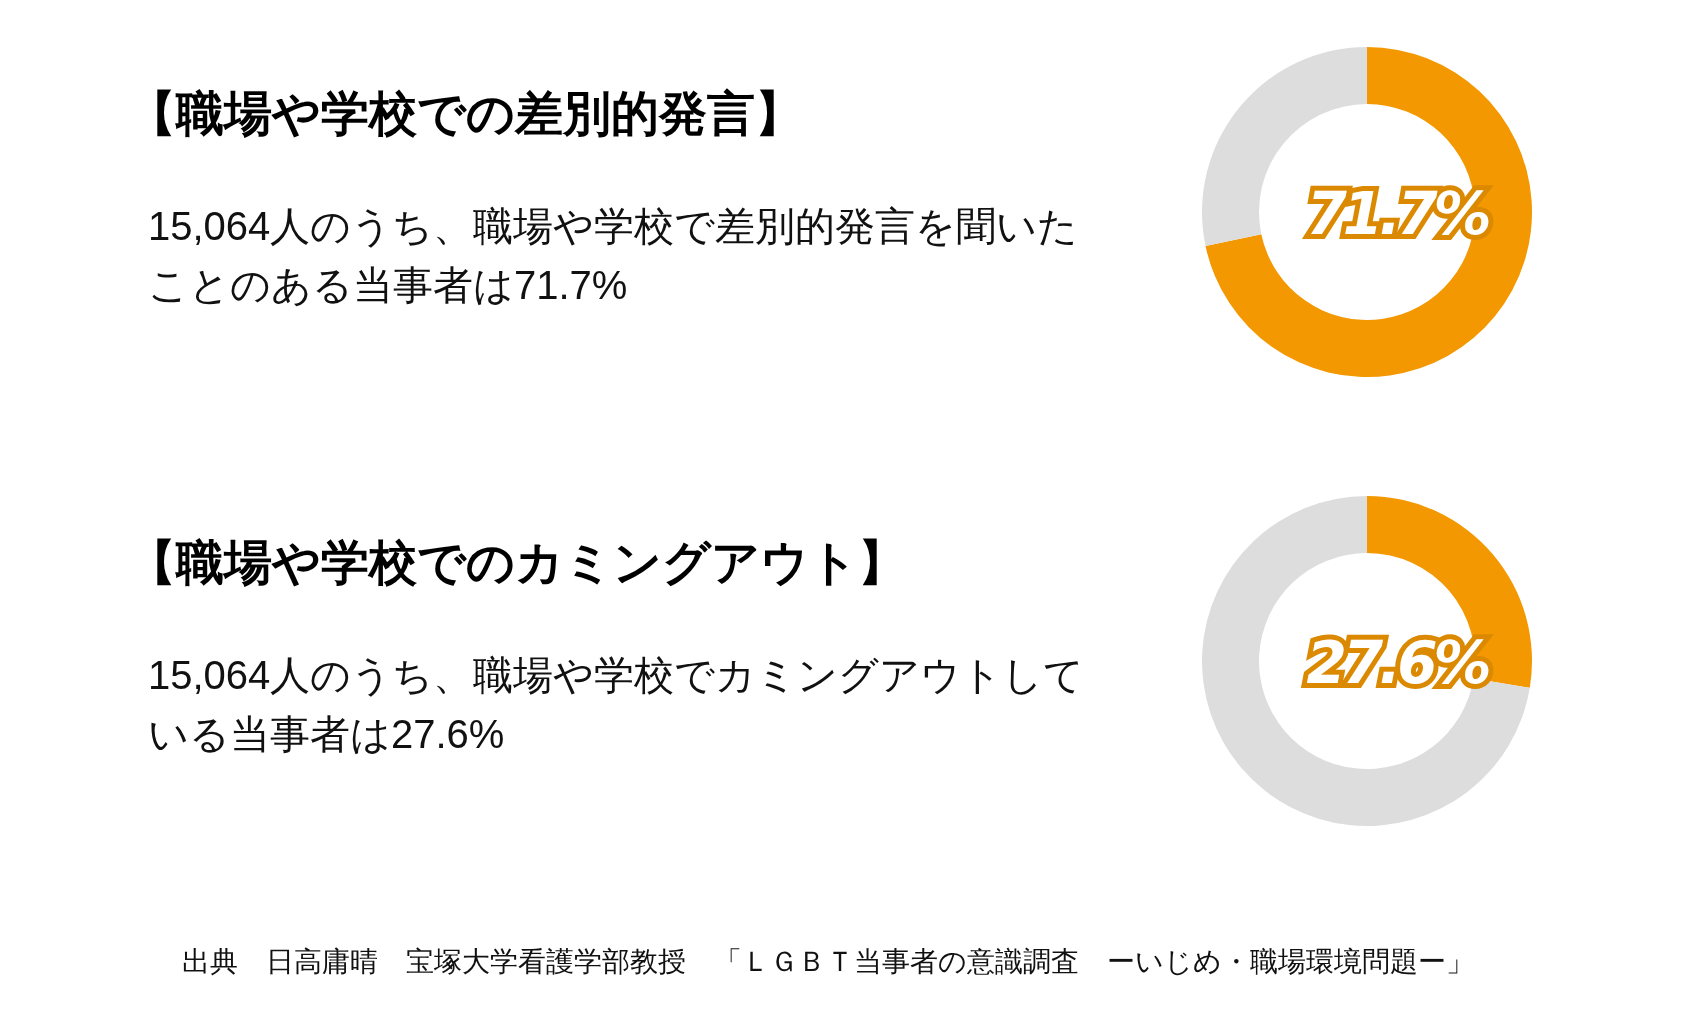  Describe the element at coordinates (614, 255) in the screenshot. I see `text: 15,064人のうち、職場や学校で差別的発言を聞いたことのある当事者は71.7%` at that location.